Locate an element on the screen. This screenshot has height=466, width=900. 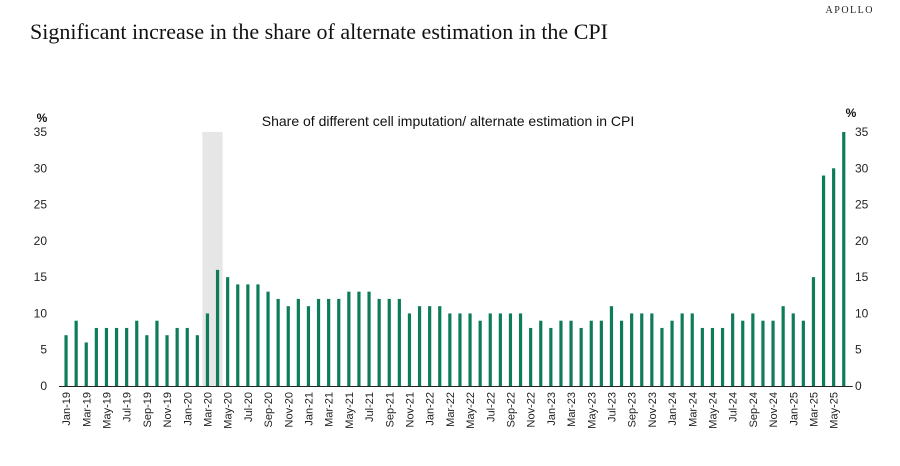
y-tick-left-5: 5 is located at coordinates (43, 350).